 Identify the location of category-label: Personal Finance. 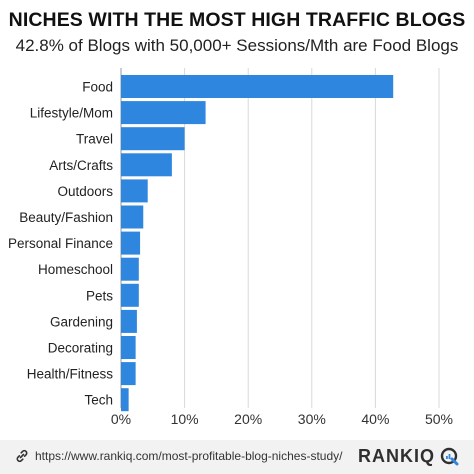
(60, 243).